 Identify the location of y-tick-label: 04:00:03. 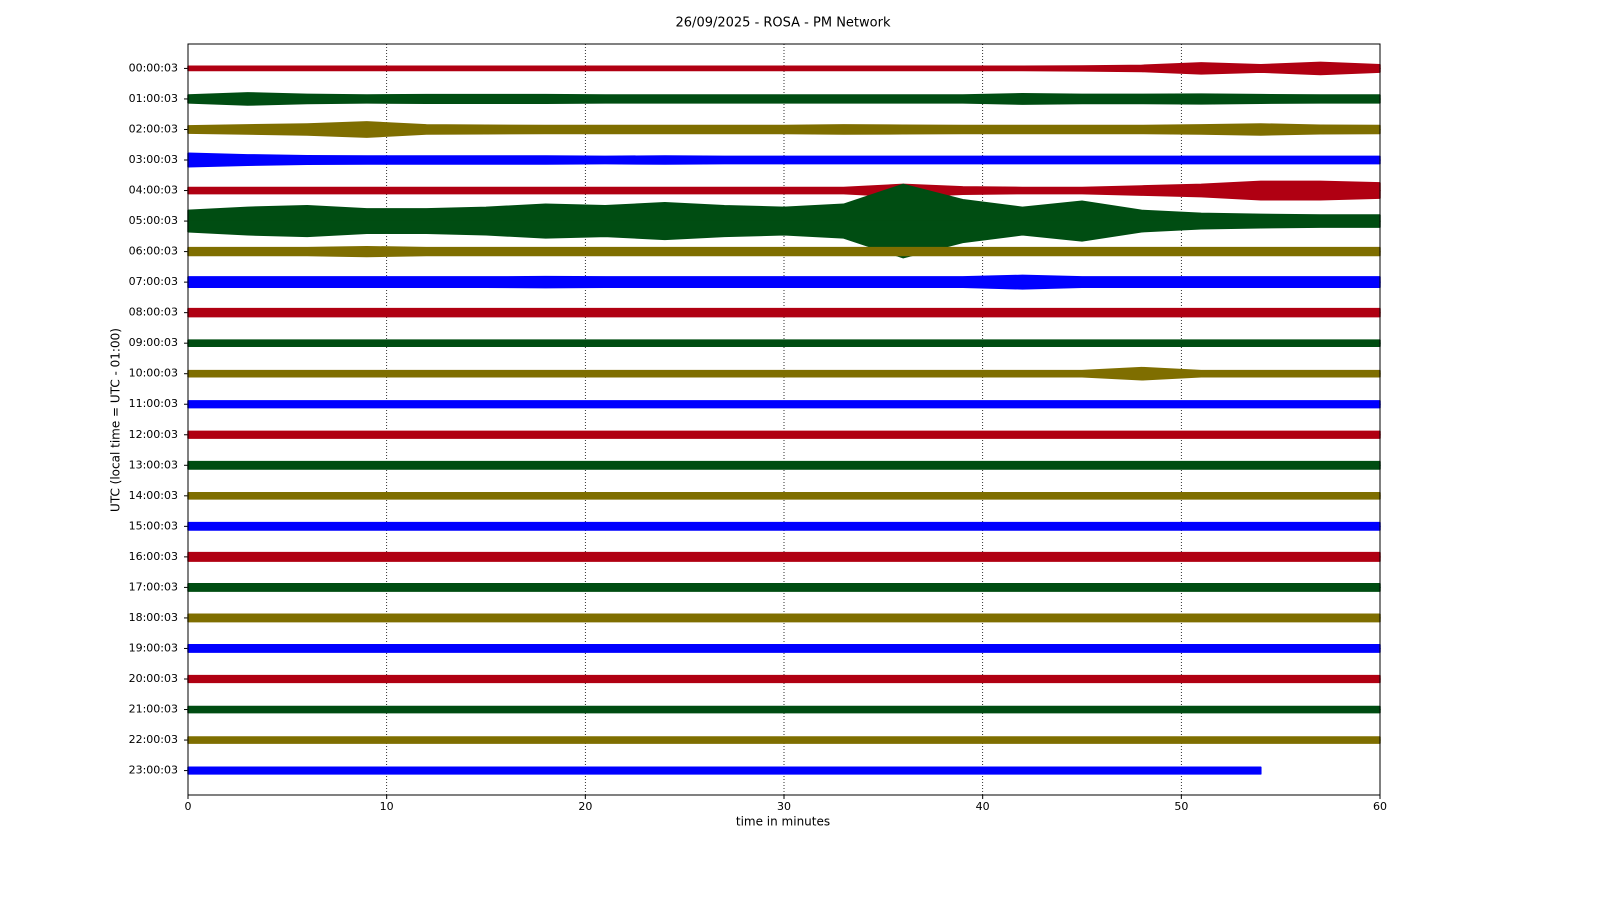
(153, 190).